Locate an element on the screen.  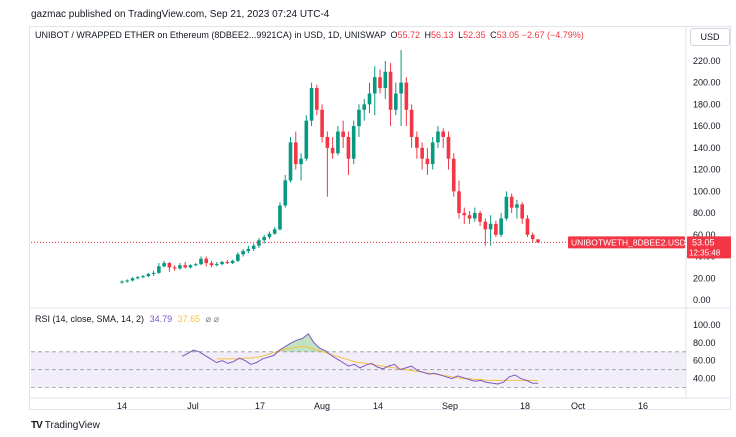
time-tick-label: Oct is located at coordinates (578, 406).